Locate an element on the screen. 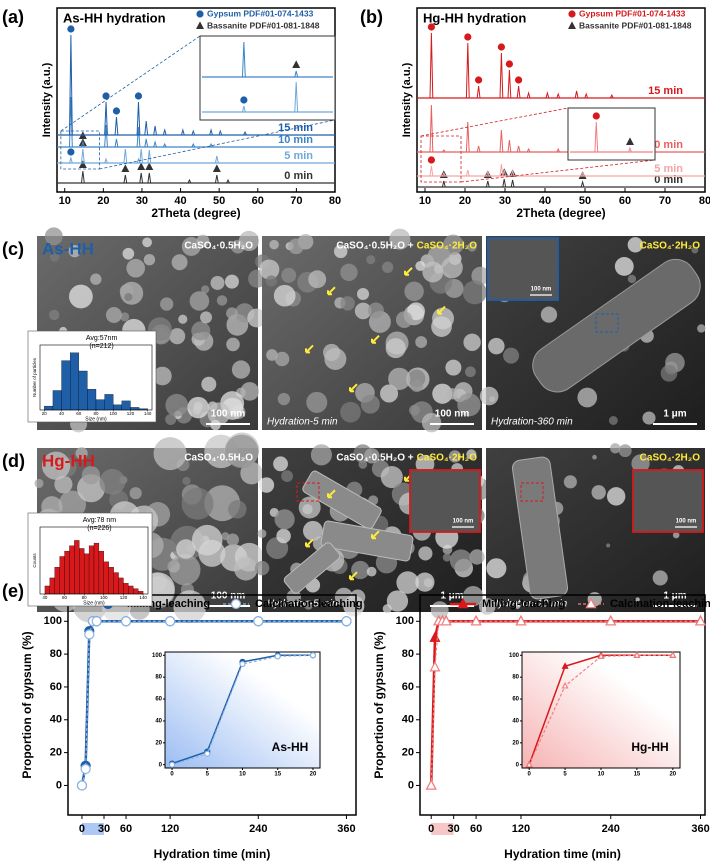 The height and width of the screenshot is (866, 710). caption: Hydration-10 min is located at coordinates (529, 604).